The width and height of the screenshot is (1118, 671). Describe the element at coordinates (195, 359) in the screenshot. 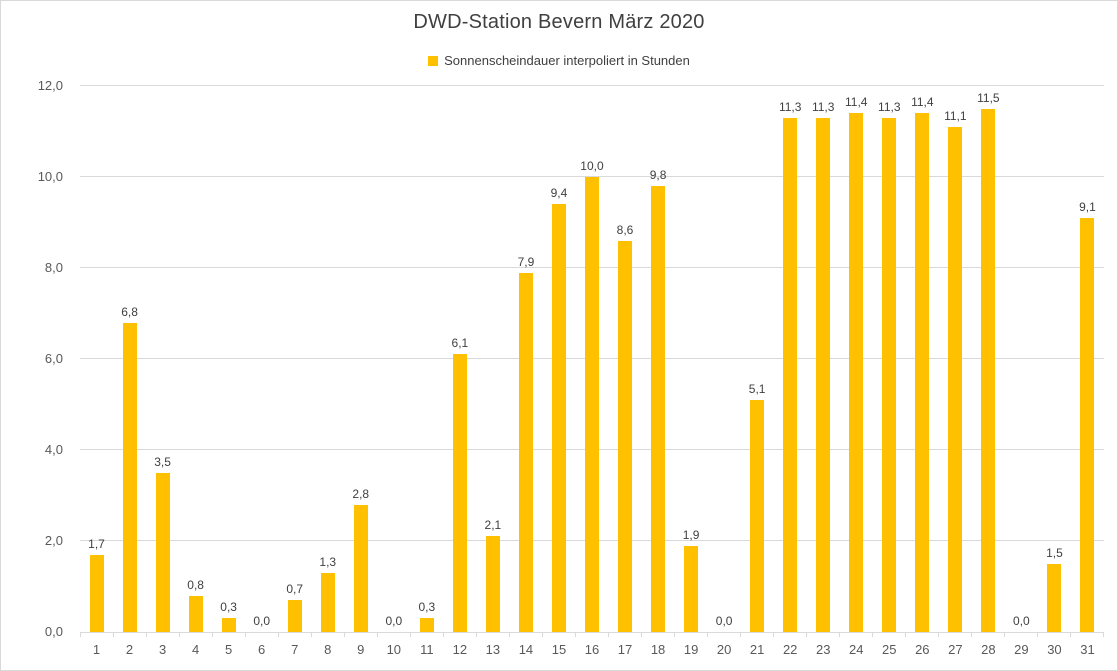

I see `bar-slot: 0,8` at that location.